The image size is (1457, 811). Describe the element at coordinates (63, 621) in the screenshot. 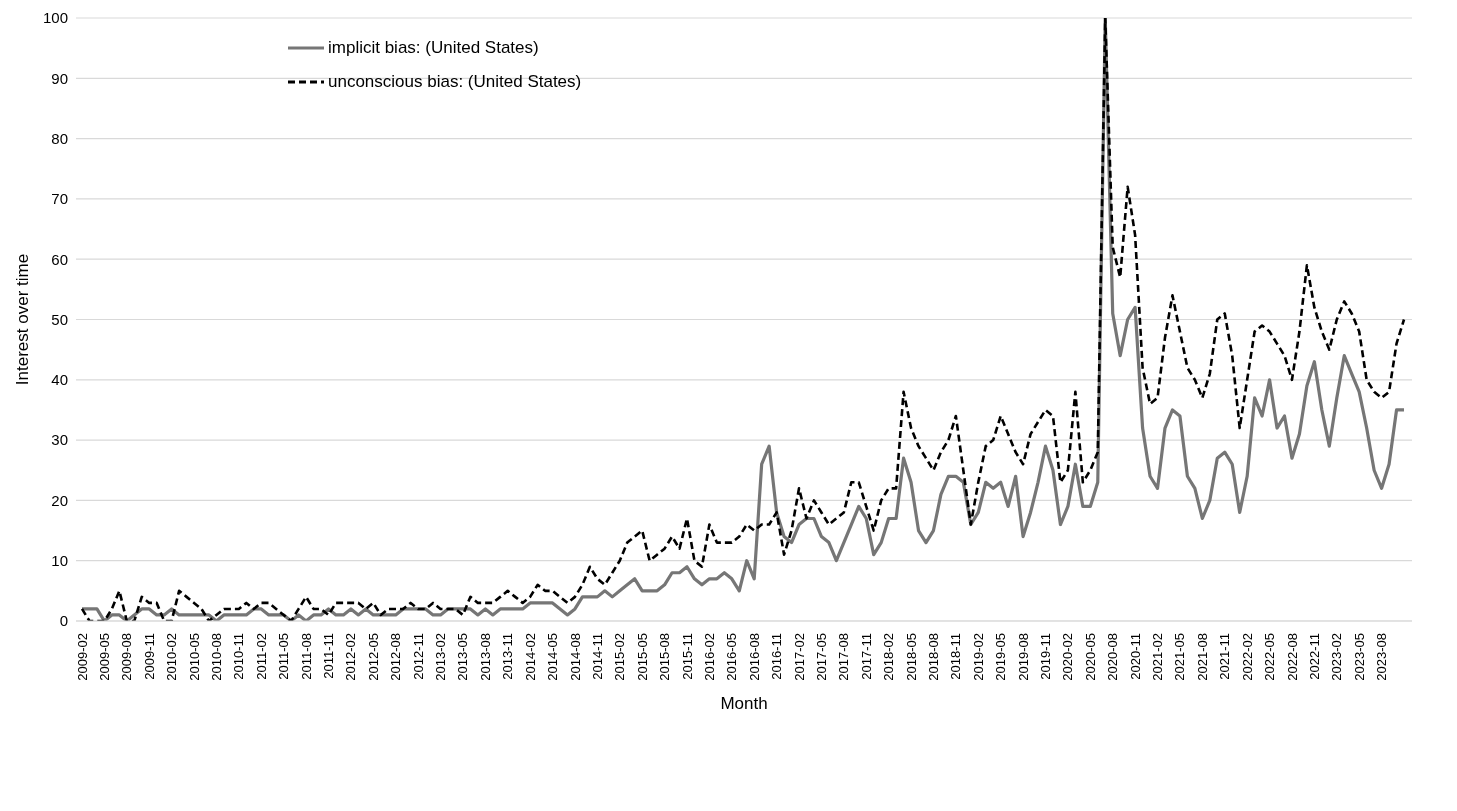

I see `y-tick-label: 0` at that location.